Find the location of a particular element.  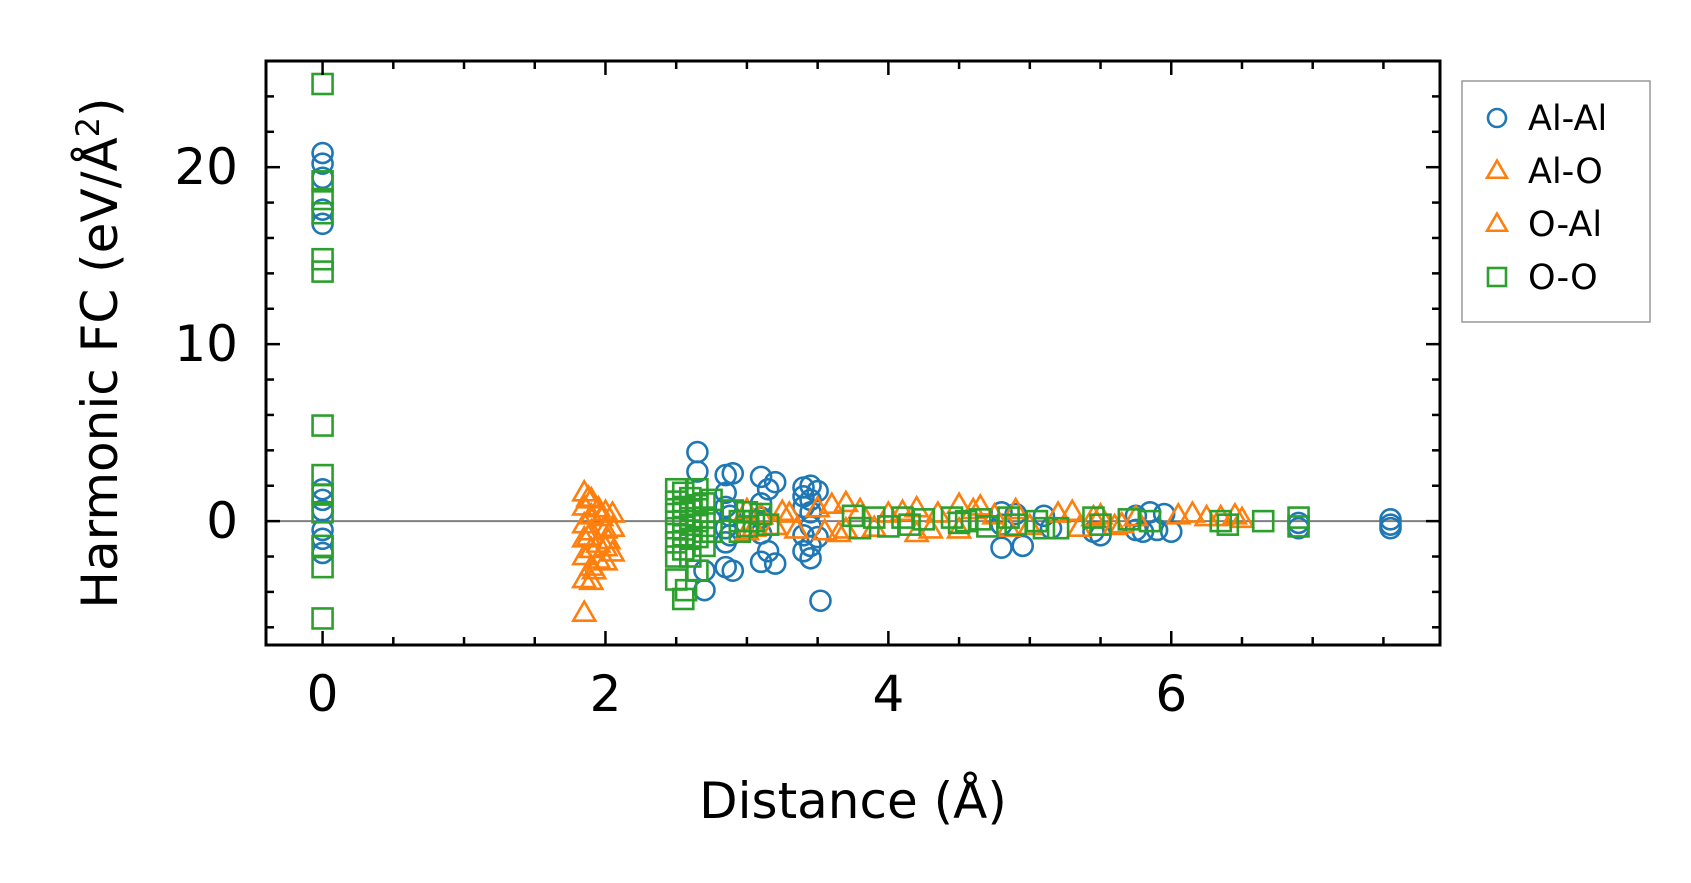

x-tick-label: 0 is located at coordinates (323, 694).